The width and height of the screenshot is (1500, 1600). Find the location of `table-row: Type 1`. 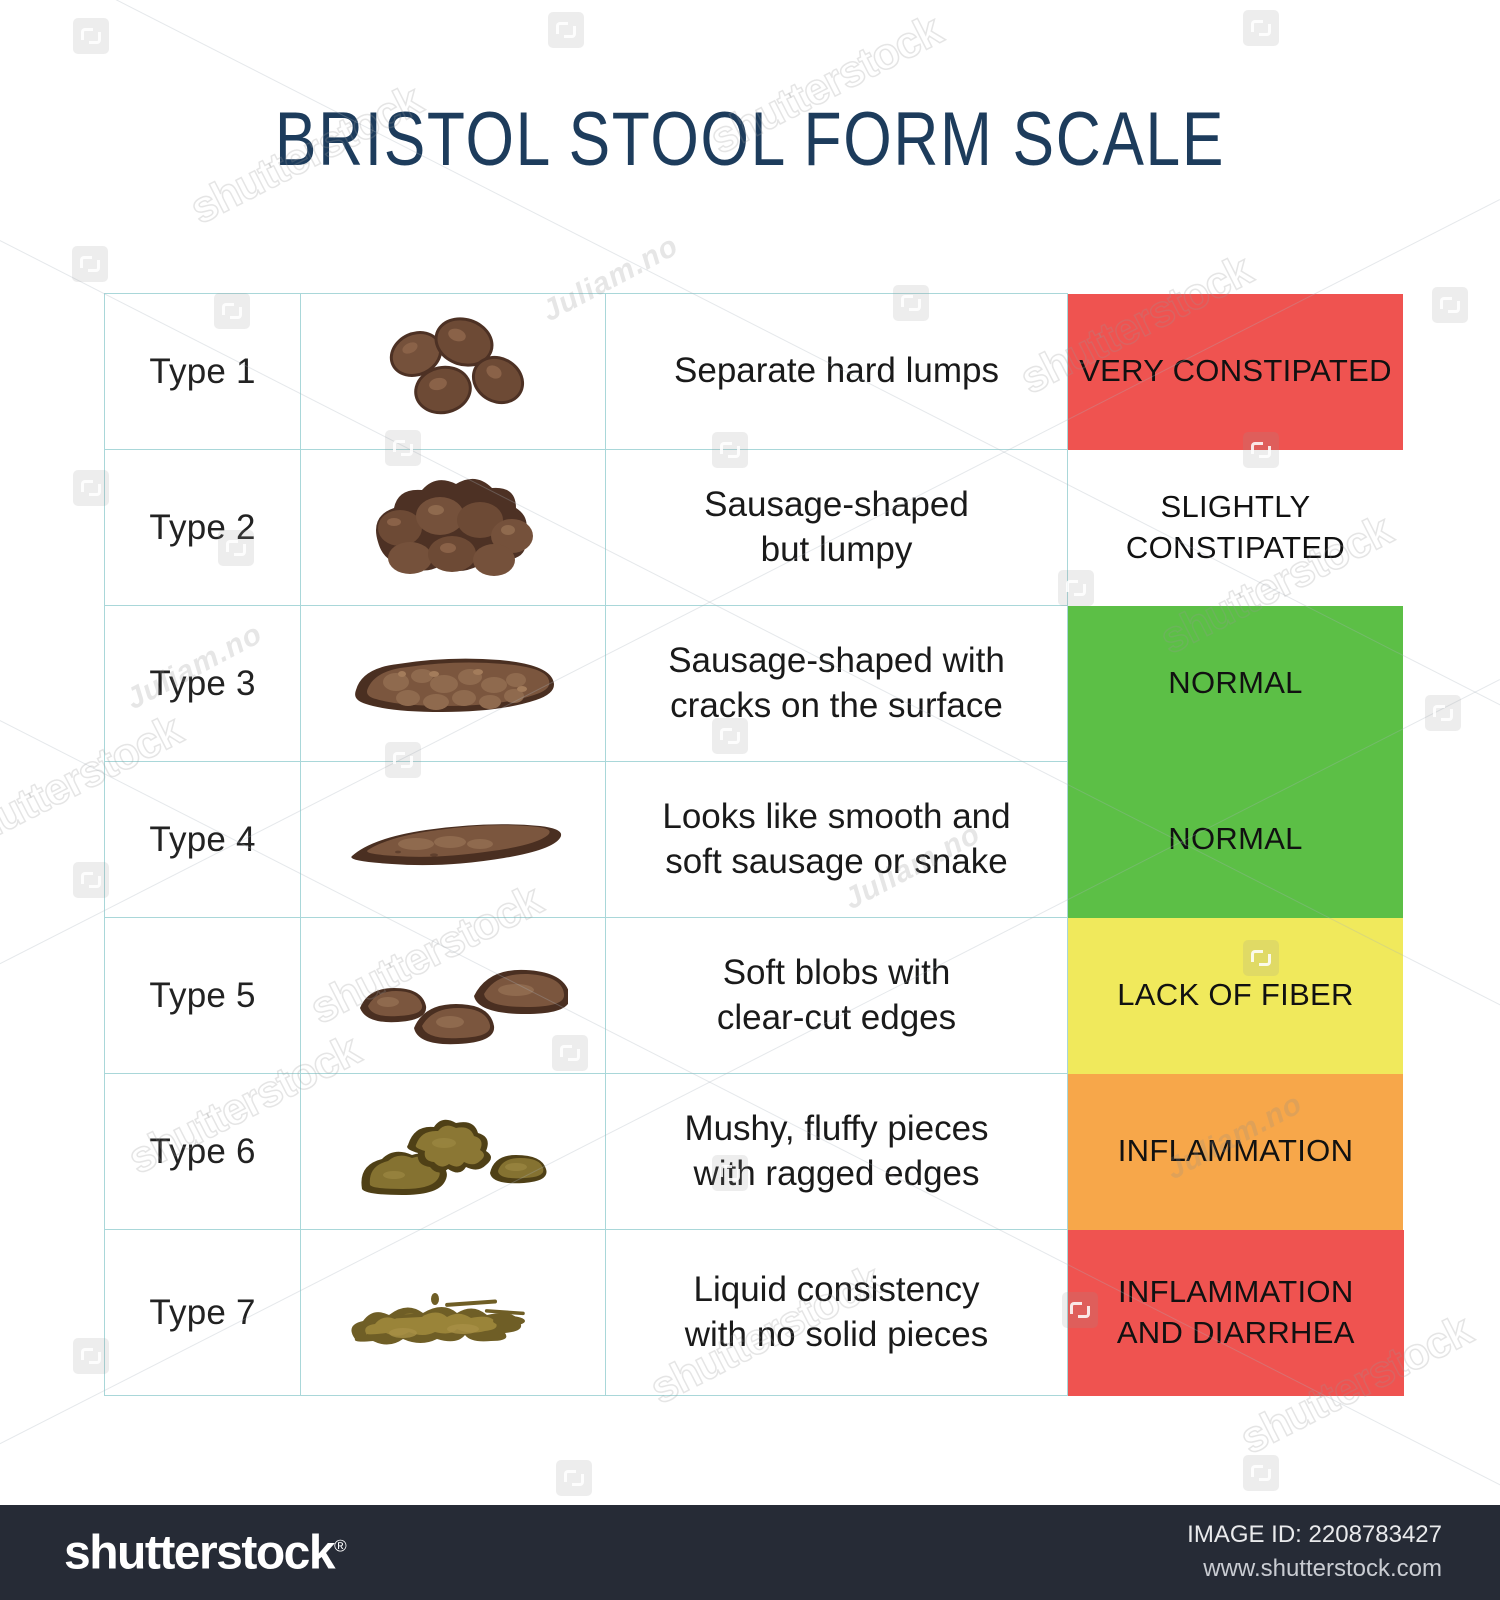

table-row: Type 1 is located at coordinates (754, 371).